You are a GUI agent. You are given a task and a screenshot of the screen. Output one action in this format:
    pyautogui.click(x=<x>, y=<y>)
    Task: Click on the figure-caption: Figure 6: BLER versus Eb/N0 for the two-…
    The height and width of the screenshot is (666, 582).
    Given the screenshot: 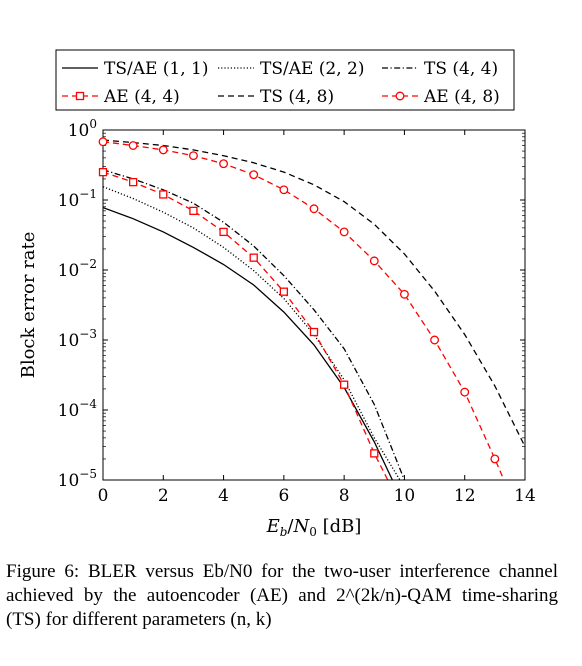 What is the action you would take?
    pyautogui.click(x=282, y=595)
    